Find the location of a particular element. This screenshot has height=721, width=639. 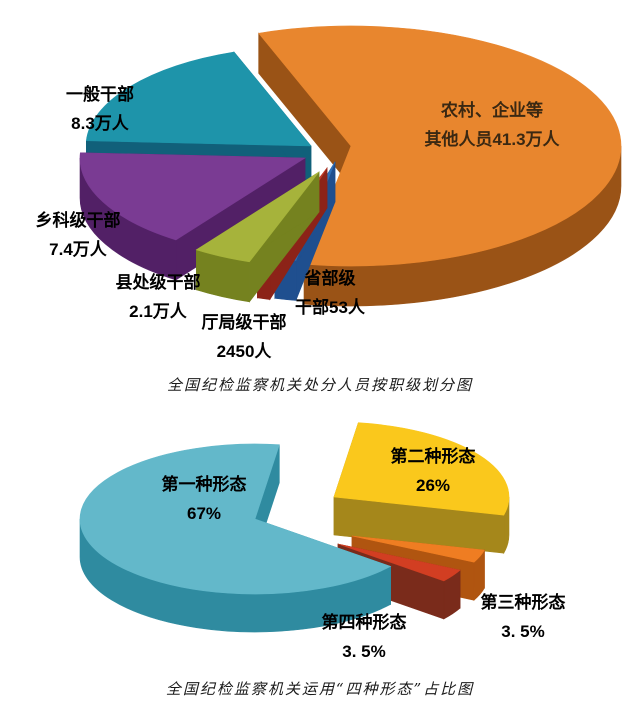

slice-value: 67% is located at coordinates (204, 513).